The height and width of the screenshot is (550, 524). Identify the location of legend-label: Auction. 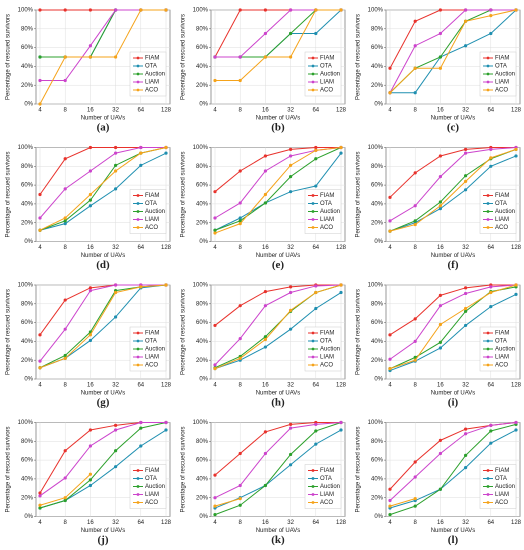
(155, 487).